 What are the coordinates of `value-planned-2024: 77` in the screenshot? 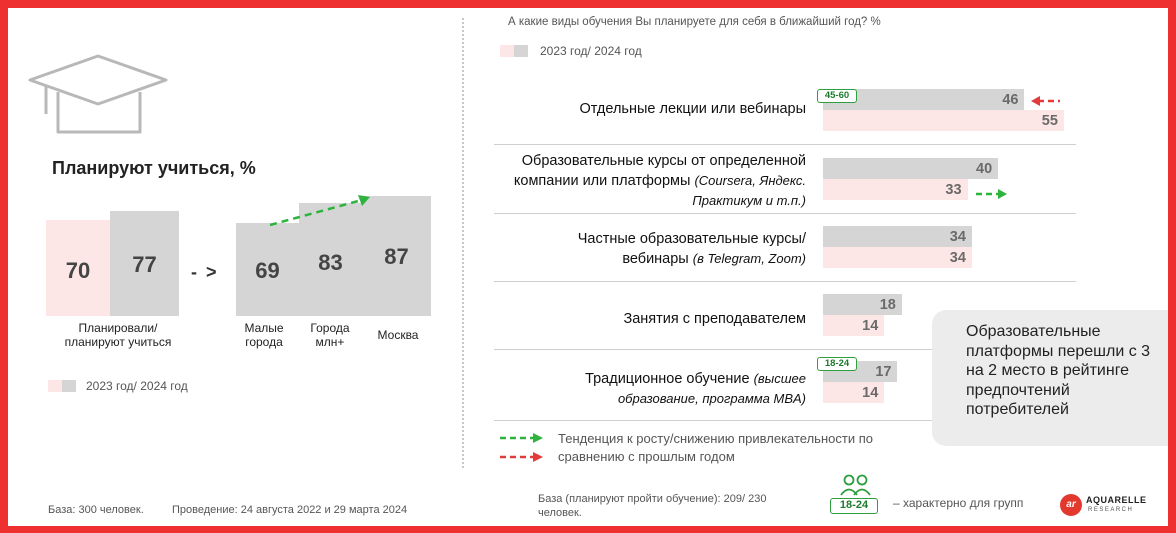 It's located at (144, 264).